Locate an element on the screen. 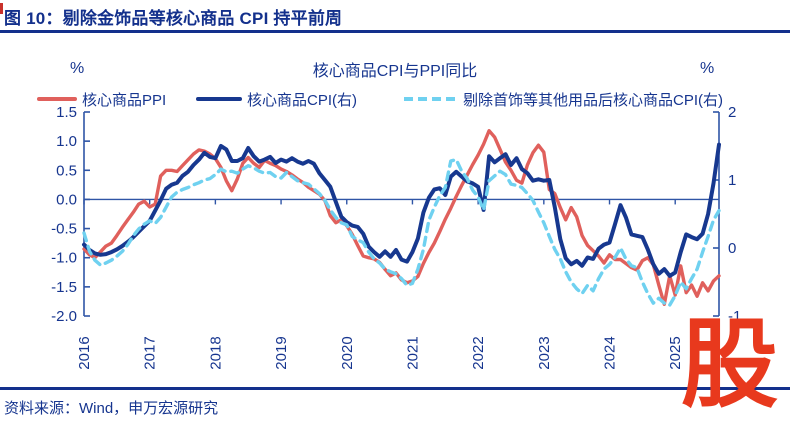 The image size is (790, 424). legend-item-cpi: 核心商品CPI(右) is located at coordinates (276, 99).